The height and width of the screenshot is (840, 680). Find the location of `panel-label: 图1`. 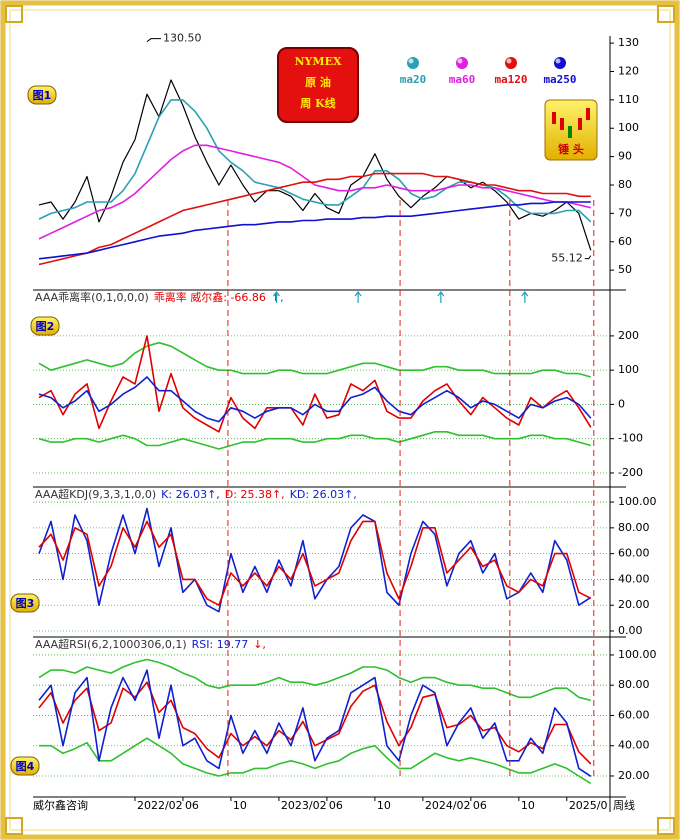

panel-label: 图1 is located at coordinates (42, 95).